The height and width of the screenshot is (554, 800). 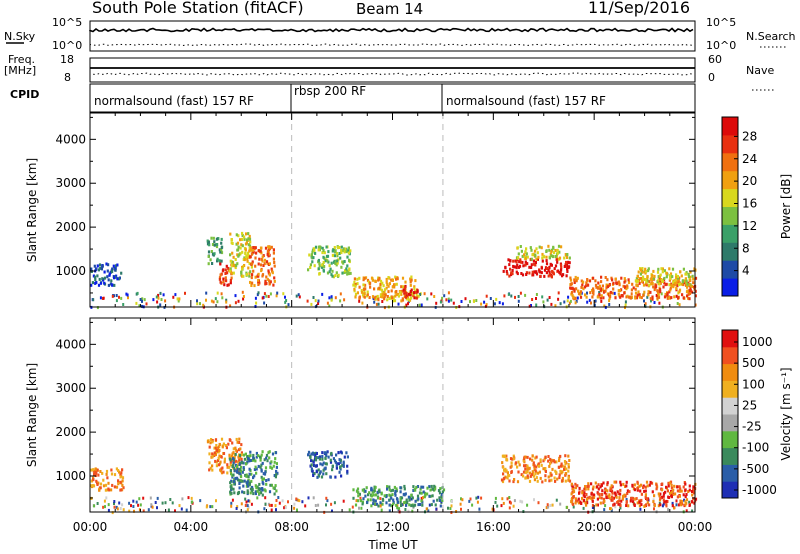 What do you see at coordinates (67, 59) in the screenshot?
I see `freq-tick-top: 18` at bounding box center [67, 59].